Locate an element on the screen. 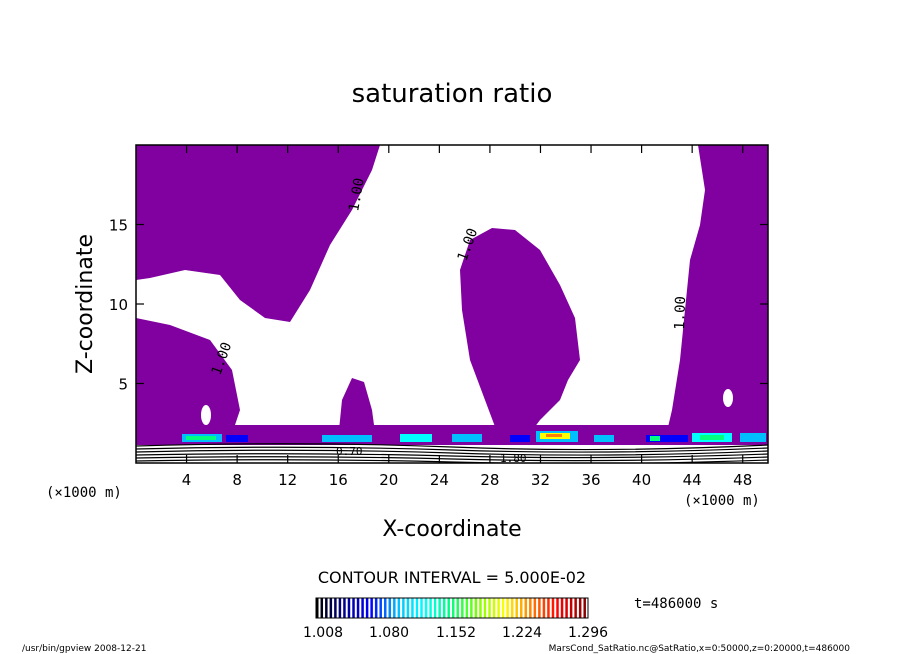  contour-region-left is located at coordinates (258, 233).